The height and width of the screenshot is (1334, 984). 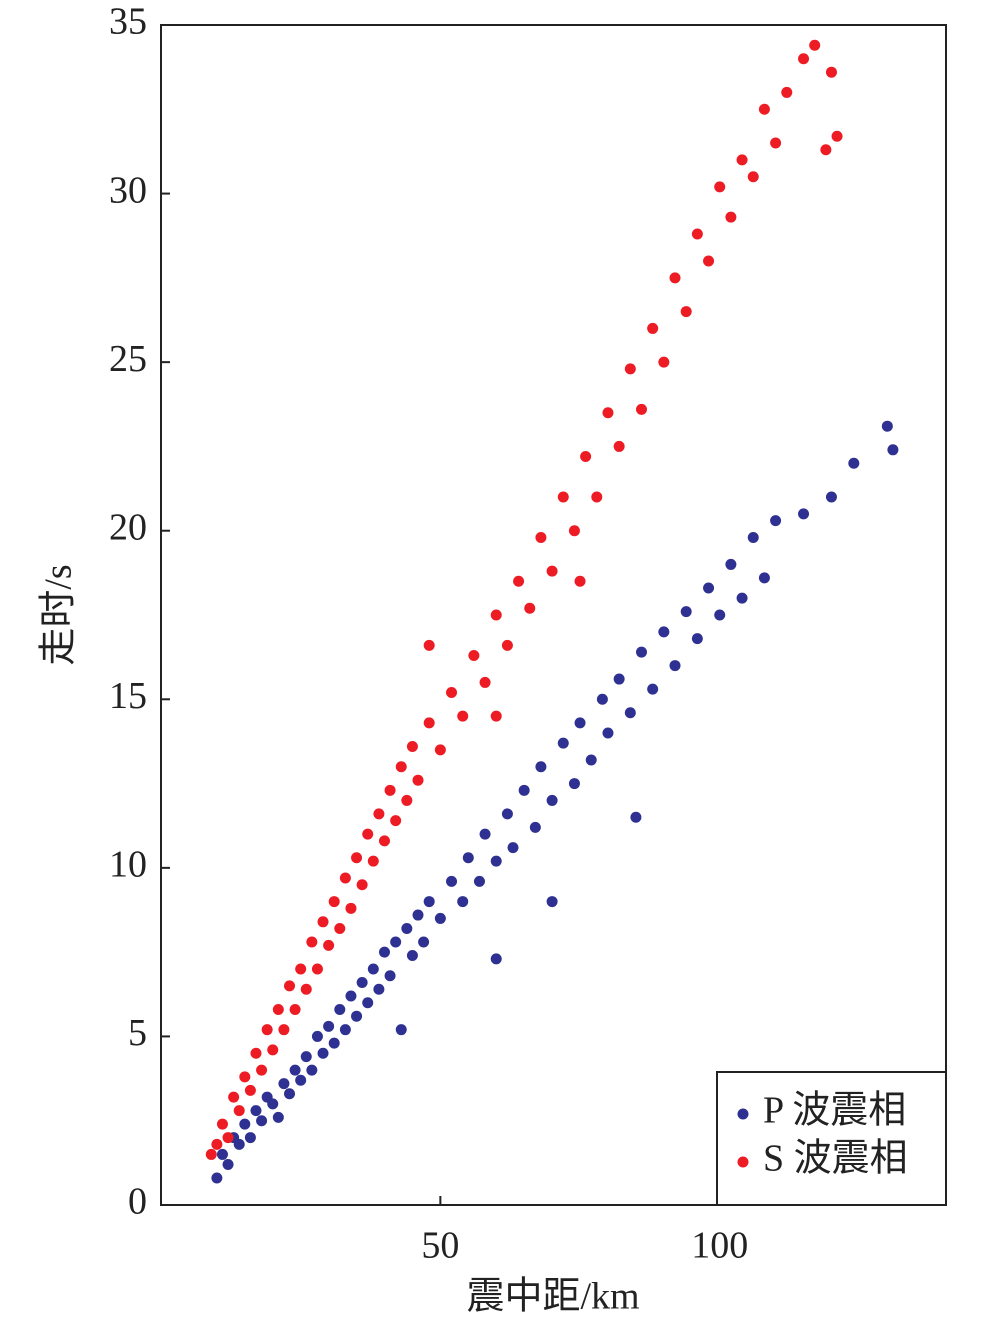 I want to click on y-tick-label: 5, so click(x=137, y=1033).